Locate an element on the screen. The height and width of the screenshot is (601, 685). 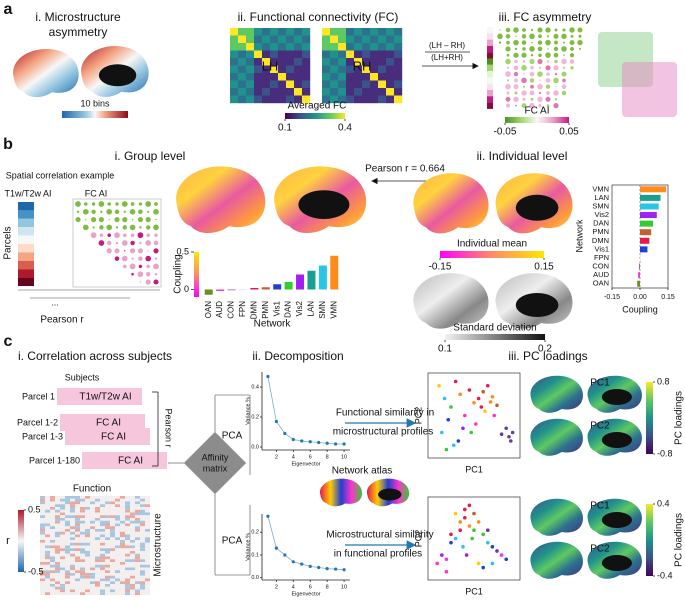
colorbar-label: FC AI is located at coordinates (536, 111).